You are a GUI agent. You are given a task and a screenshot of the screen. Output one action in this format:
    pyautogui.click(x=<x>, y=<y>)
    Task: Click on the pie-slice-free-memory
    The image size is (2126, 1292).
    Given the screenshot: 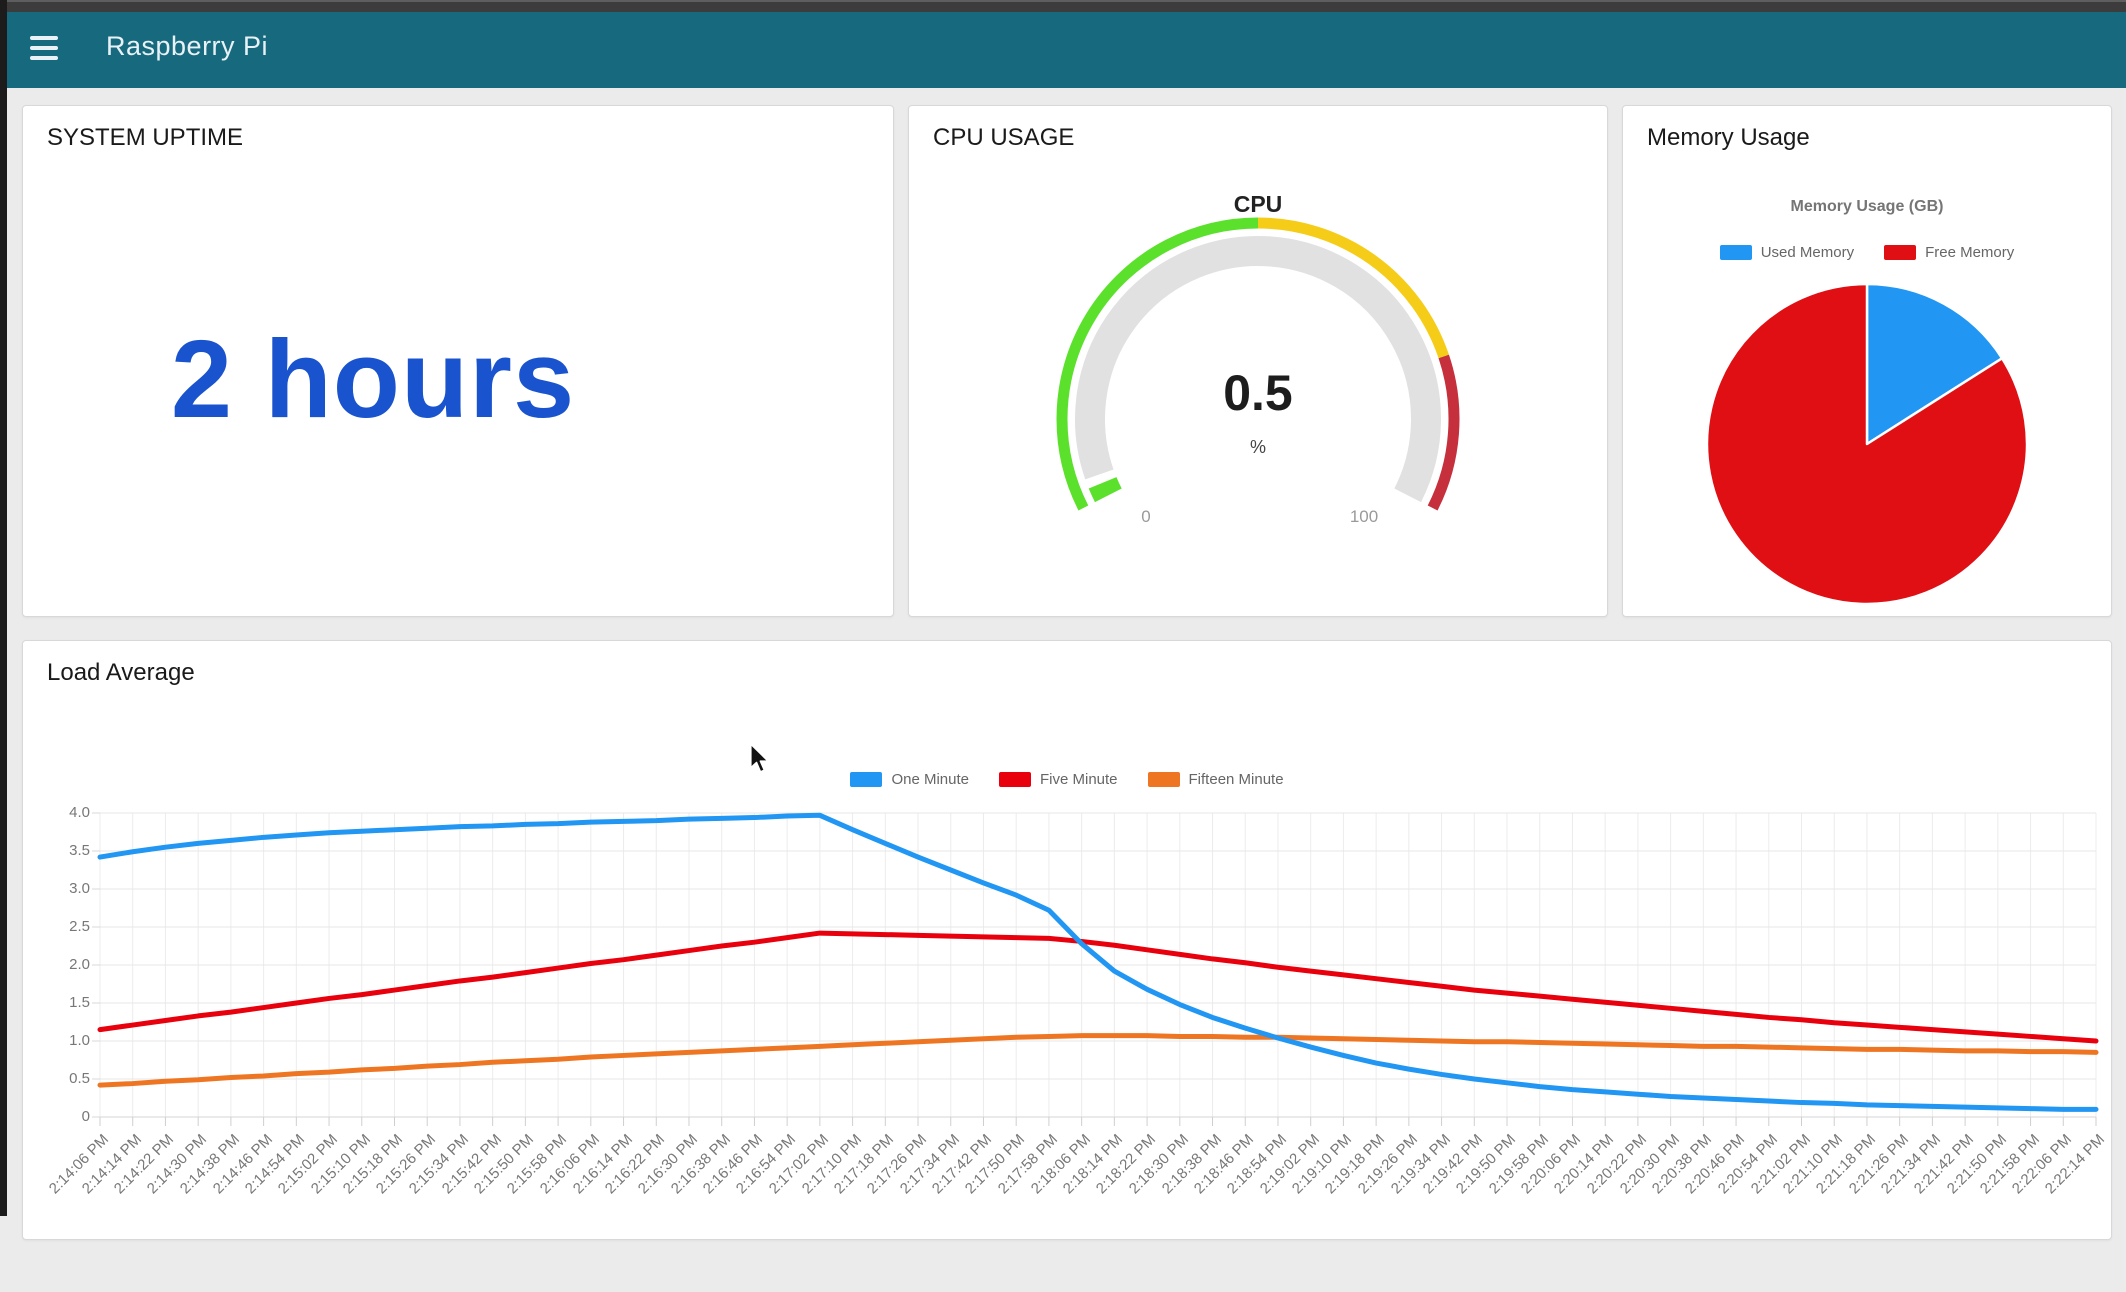 What is the action you would take?
    pyautogui.click(x=1867, y=444)
    